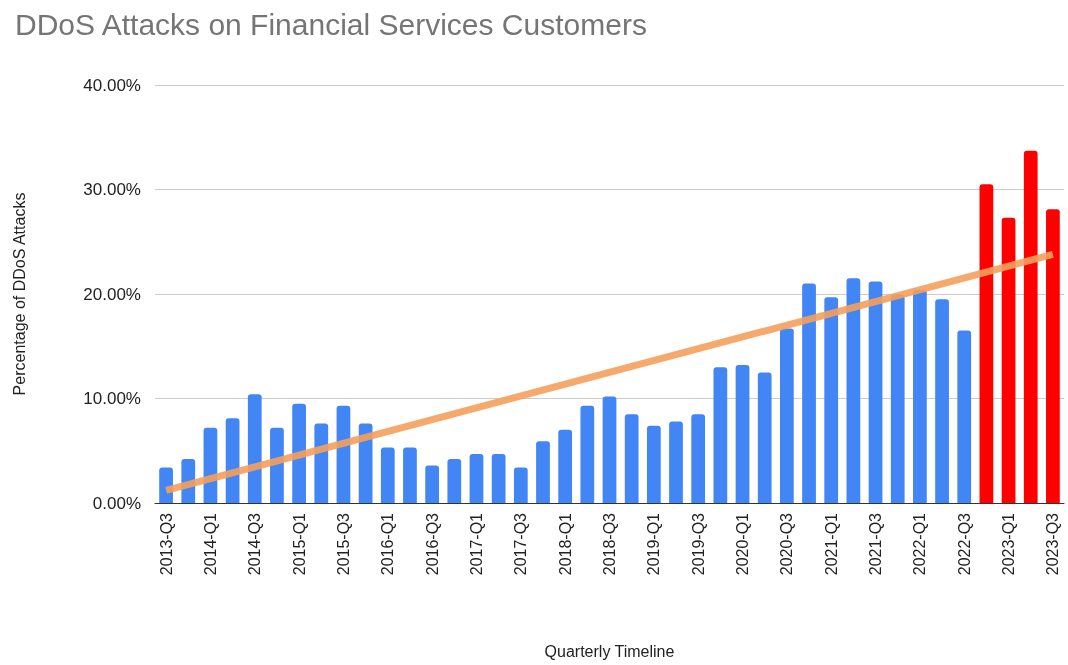 Image resolution: width=1068 pixels, height=665 pixels. What do you see at coordinates (787, 544) in the screenshot?
I see `x-tick-label: 2020-Q3` at bounding box center [787, 544].